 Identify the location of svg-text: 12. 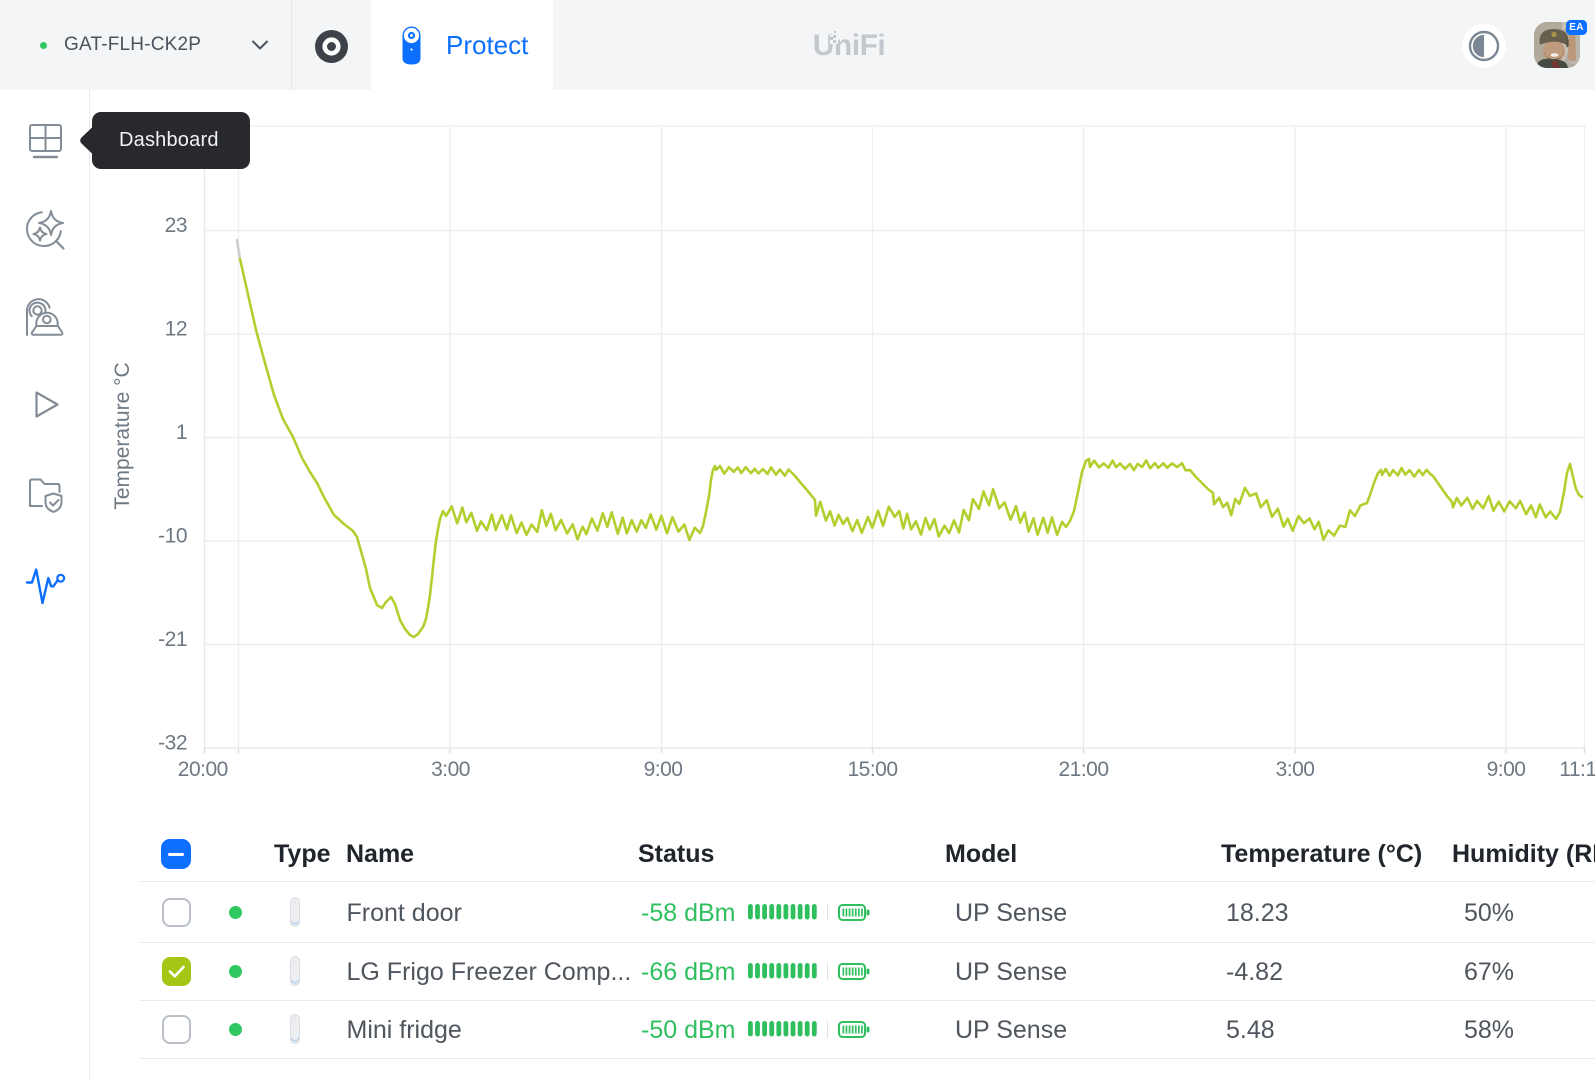
(176, 329).